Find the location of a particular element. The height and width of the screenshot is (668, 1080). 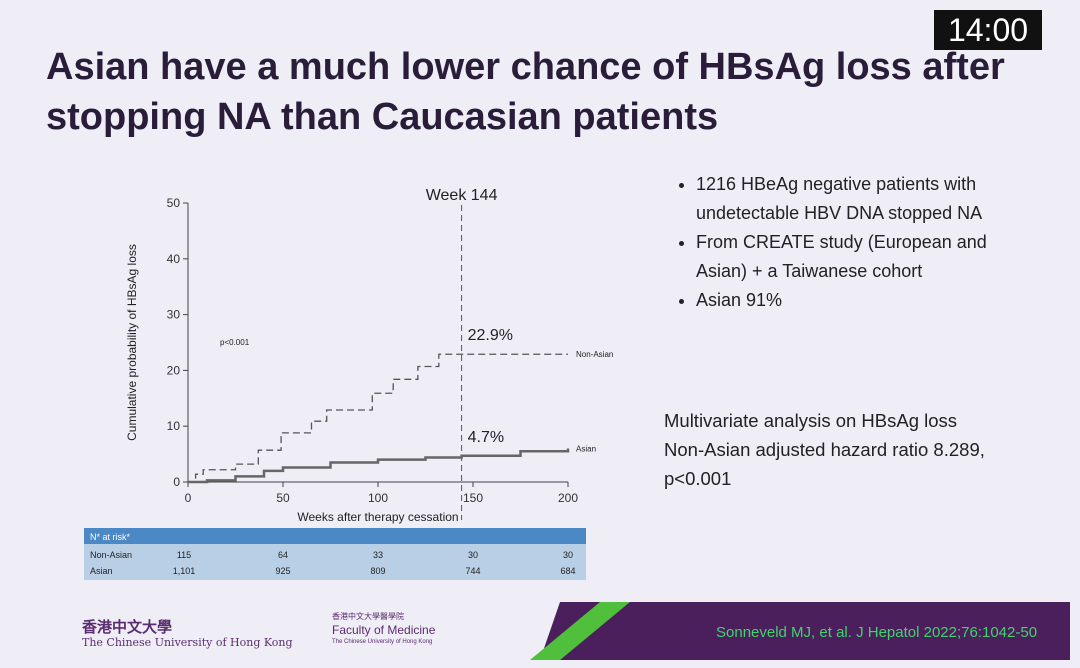

footer-stripe is located at coordinates (580, 631).